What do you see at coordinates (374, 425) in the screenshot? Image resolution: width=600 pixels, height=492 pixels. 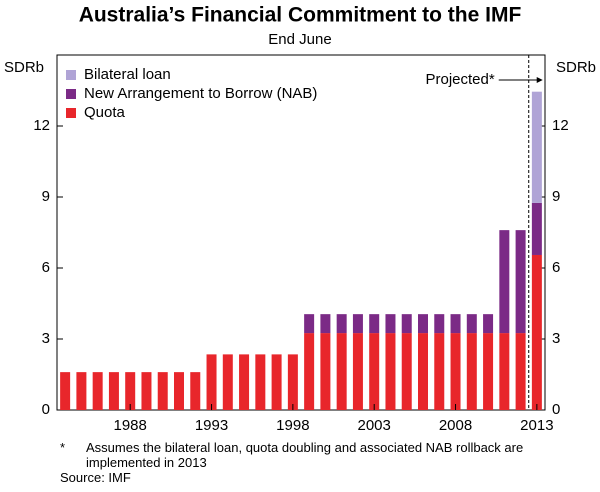 I see `x-tick-label: 2003` at bounding box center [374, 425].